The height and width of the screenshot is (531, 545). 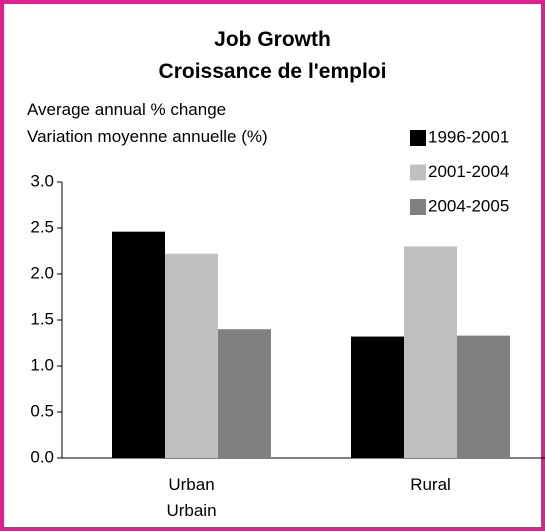 What do you see at coordinates (42, 364) in the screenshot?
I see `y-tick-label: 1.0` at bounding box center [42, 364].